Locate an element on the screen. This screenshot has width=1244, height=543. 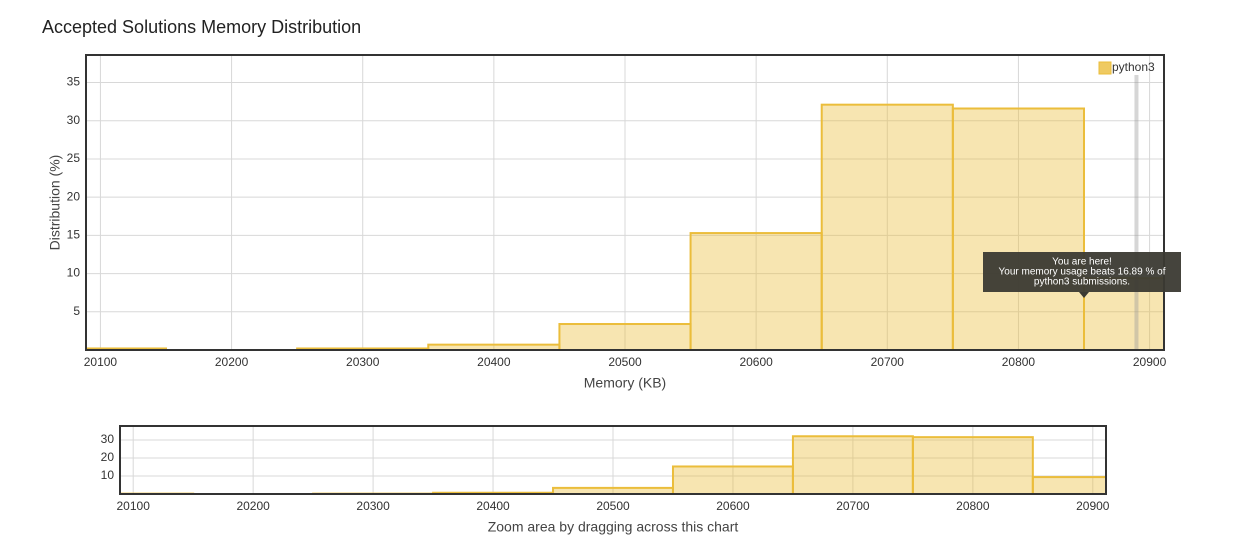
y-tick-label: 5 is located at coordinates (76, 311).